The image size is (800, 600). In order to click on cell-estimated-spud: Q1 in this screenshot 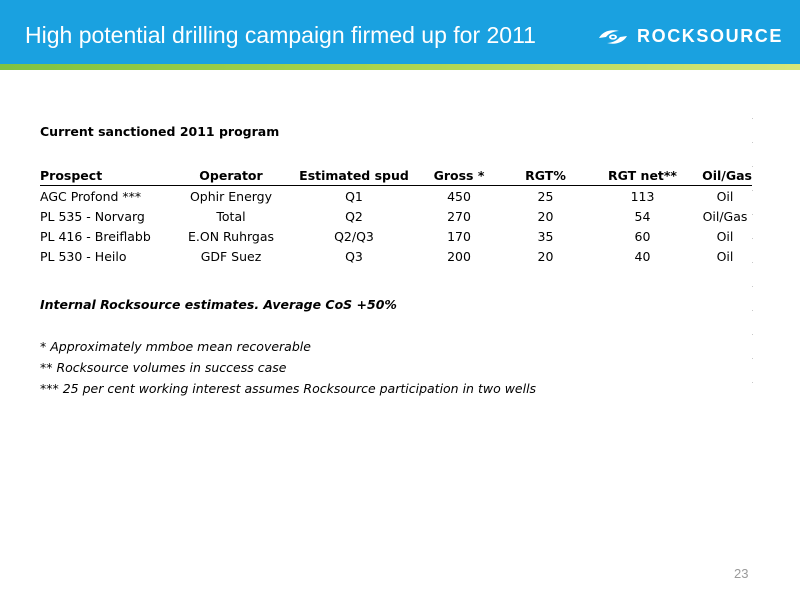, I will do `click(354, 196)`.